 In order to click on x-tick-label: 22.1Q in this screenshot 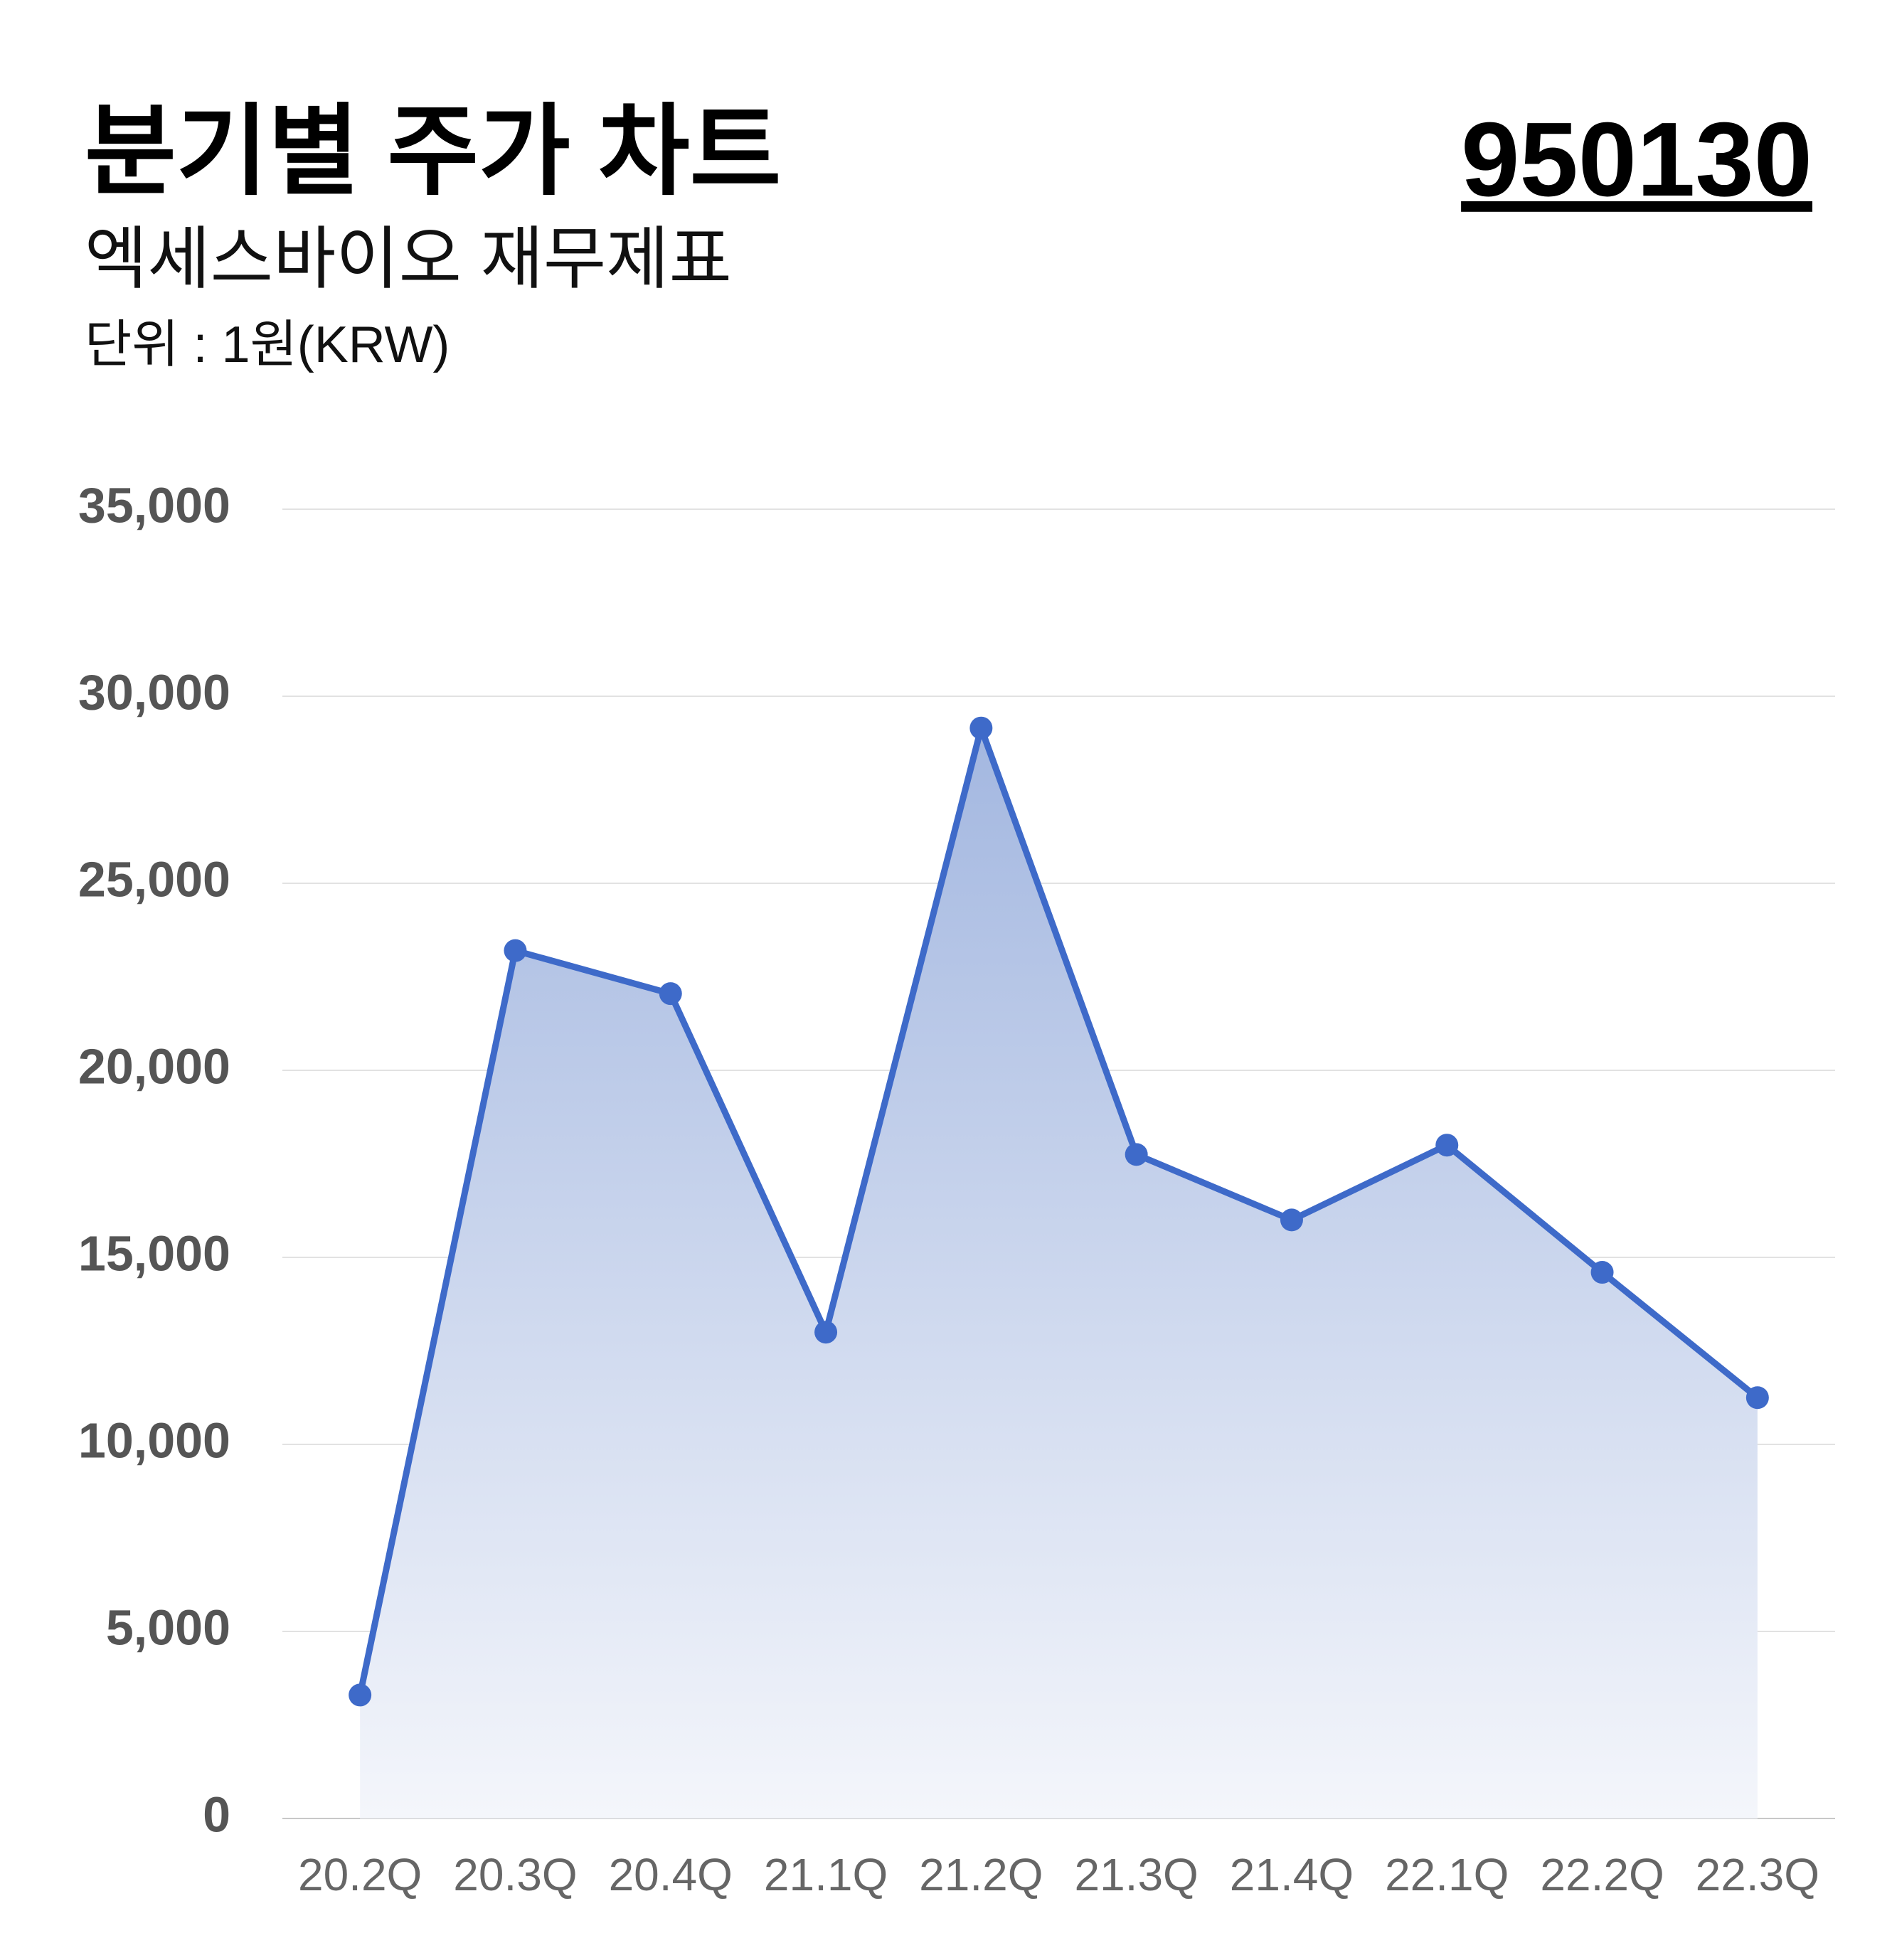, I will do `click(1447, 1874)`.